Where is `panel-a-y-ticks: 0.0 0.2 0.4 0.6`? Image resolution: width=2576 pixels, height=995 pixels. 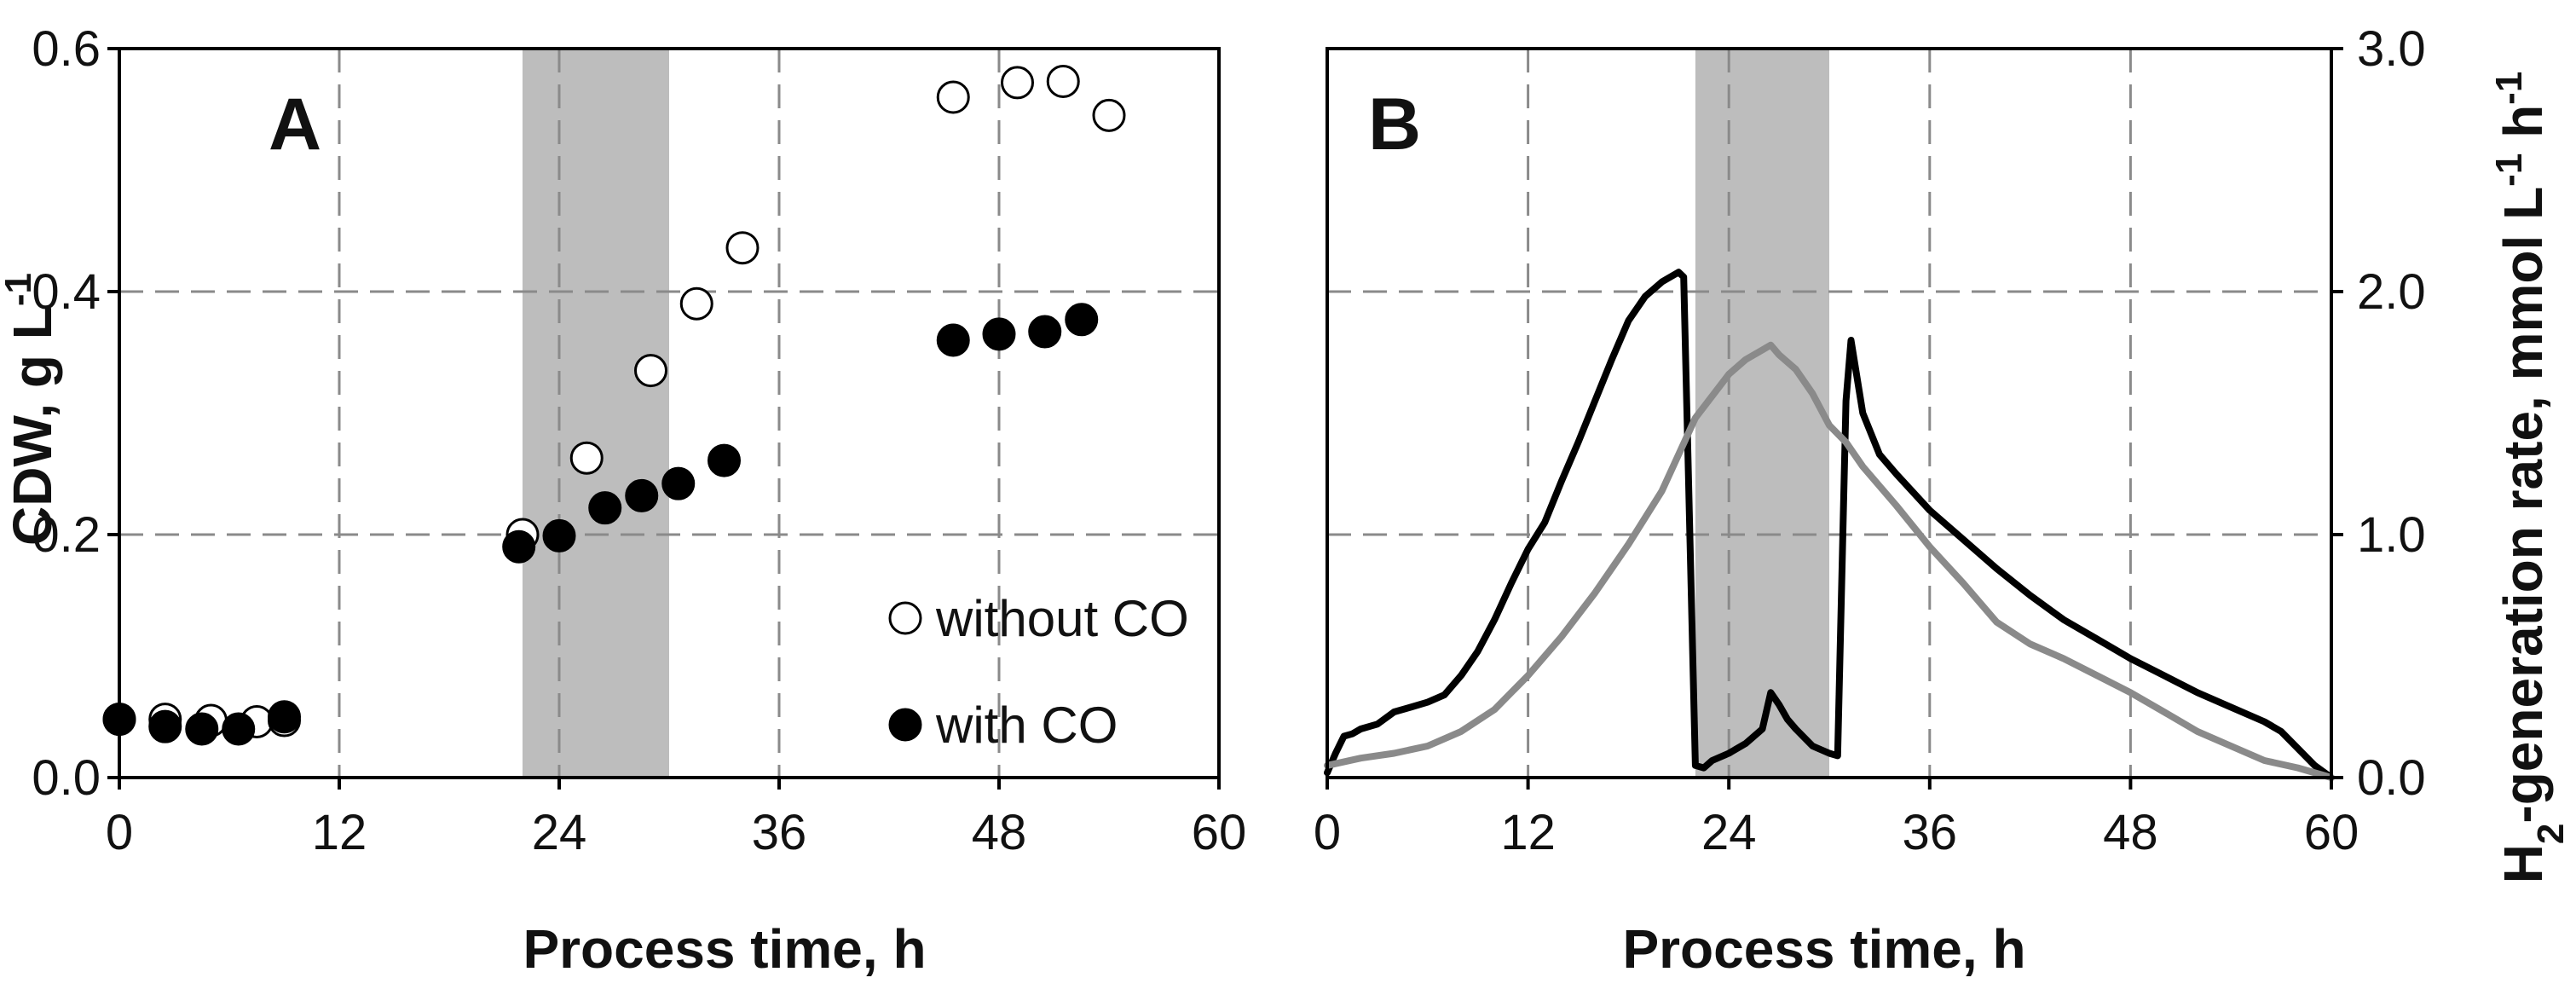 panel-a-y-ticks: 0.0 0.2 0.4 0.6 is located at coordinates (75, 413).